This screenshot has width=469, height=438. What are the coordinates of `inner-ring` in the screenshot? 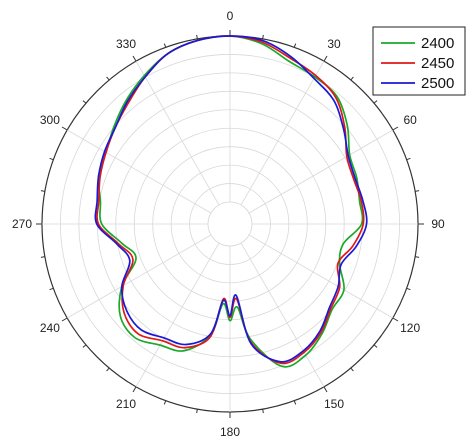 It's located at (230, 224).